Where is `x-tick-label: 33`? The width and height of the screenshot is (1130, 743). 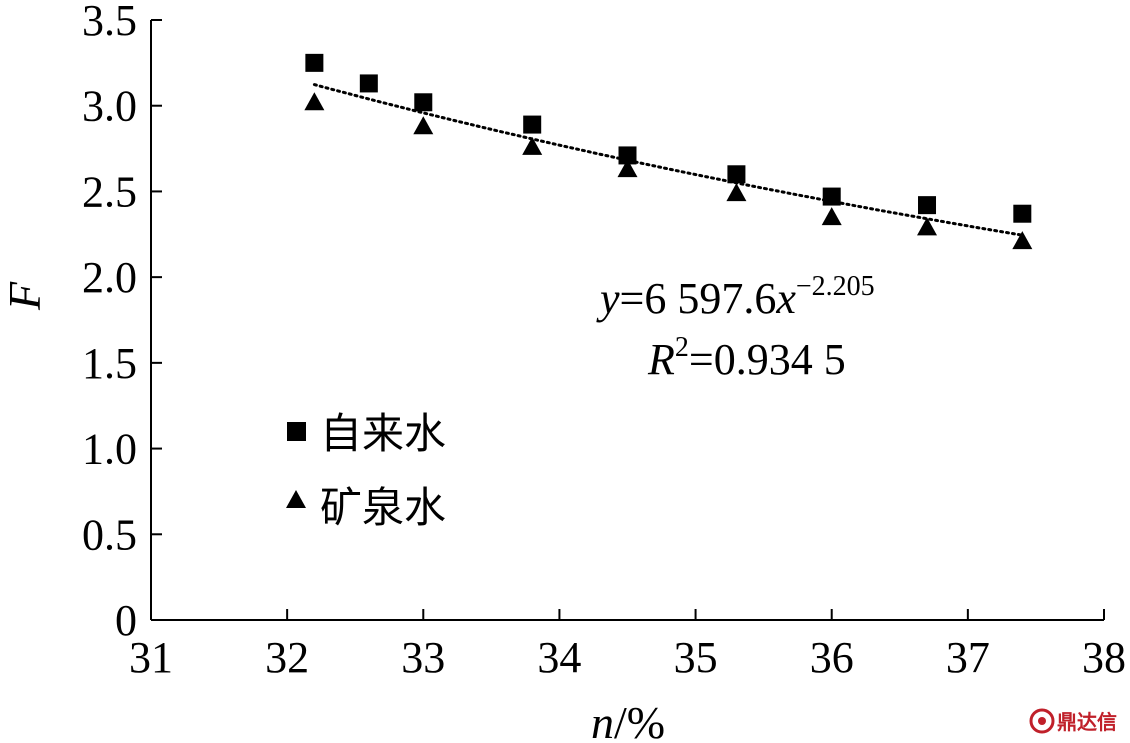
x-tick-label: 33 is located at coordinates (423, 657).